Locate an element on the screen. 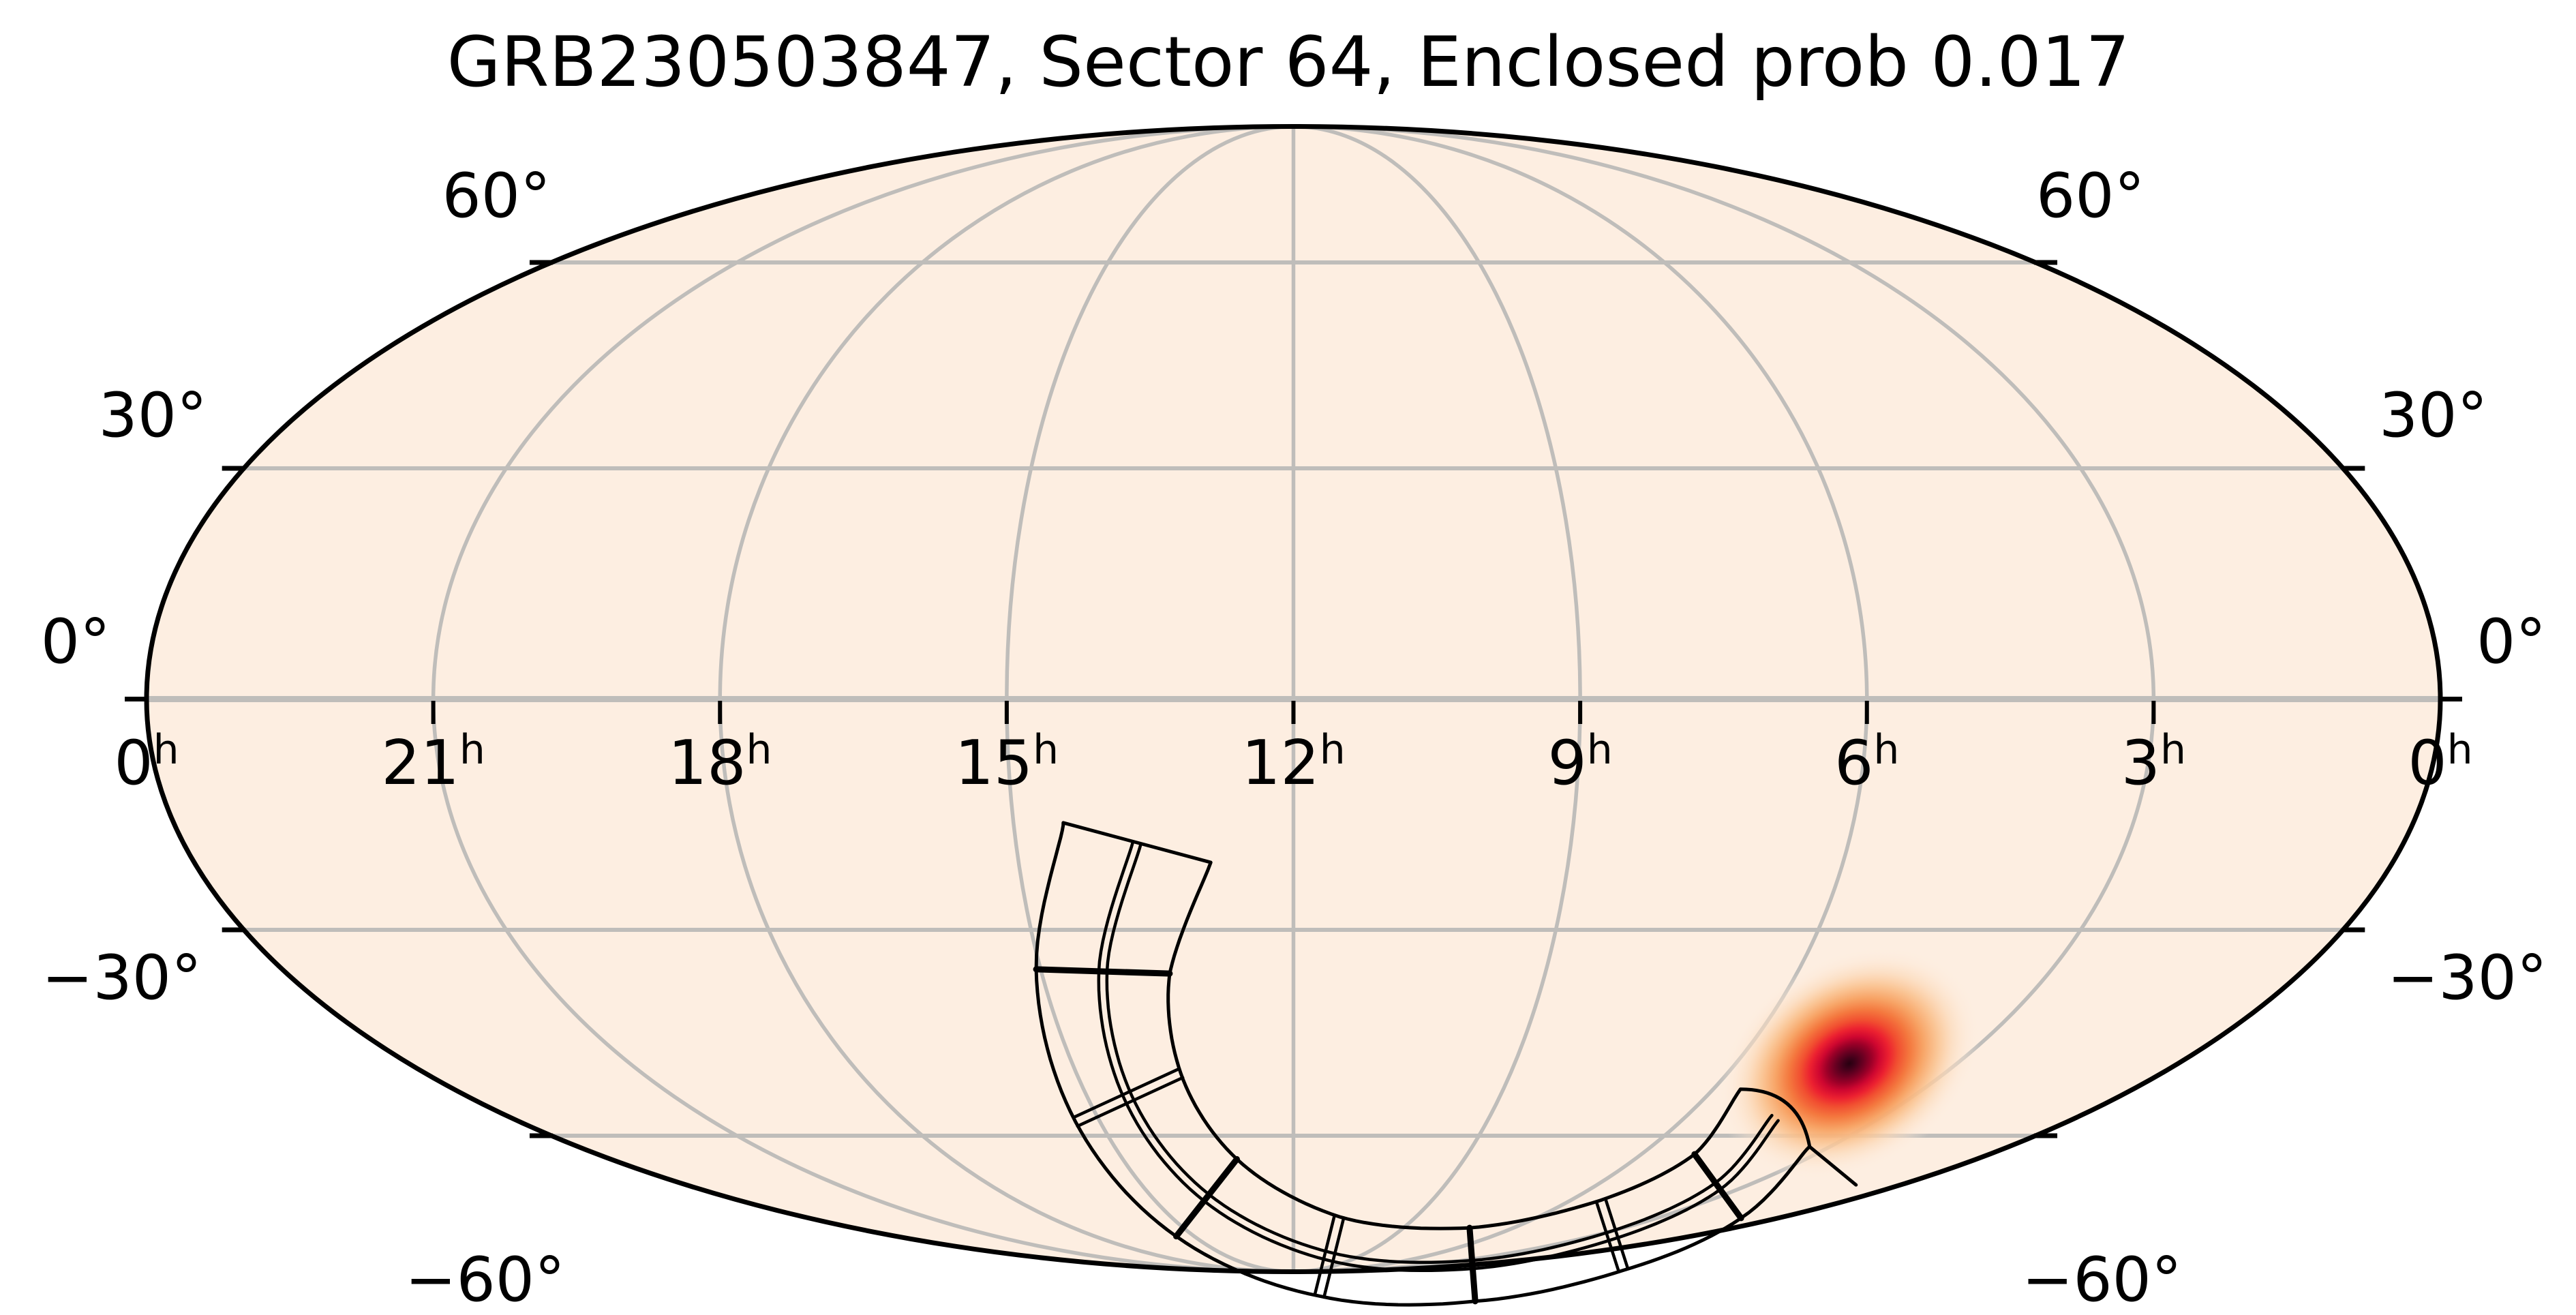 This screenshot has width=2576, height=1315. grb-probability-blob is located at coordinates (1850, 1063).